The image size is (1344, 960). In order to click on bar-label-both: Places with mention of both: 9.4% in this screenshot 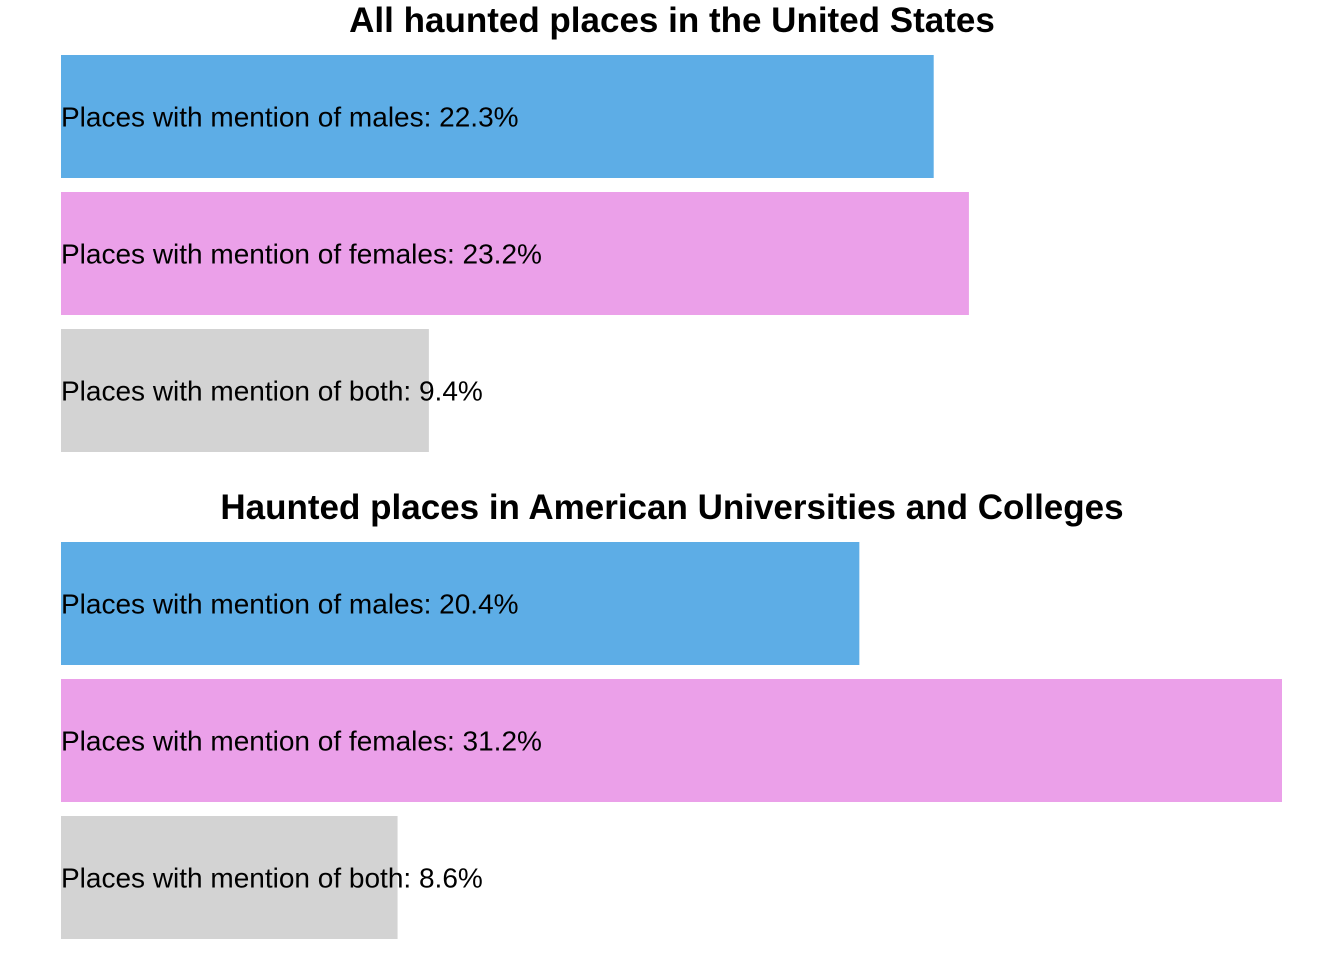, I will do `click(272, 391)`.